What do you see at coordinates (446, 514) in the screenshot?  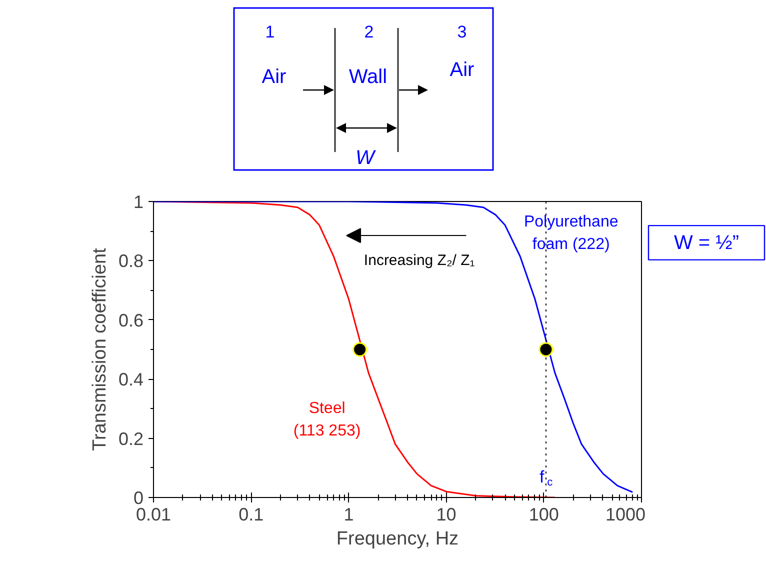 I see `x-tick-label: 10` at bounding box center [446, 514].